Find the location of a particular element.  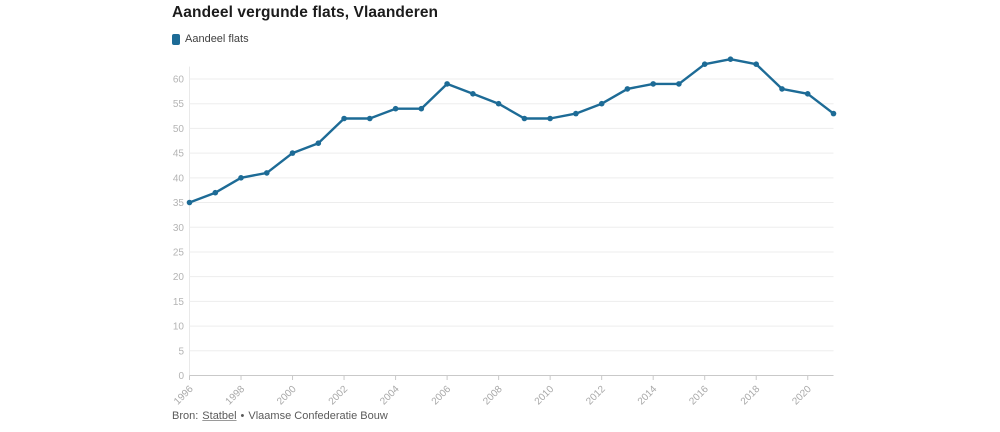

y-tick-label: 20 is located at coordinates (179, 277).